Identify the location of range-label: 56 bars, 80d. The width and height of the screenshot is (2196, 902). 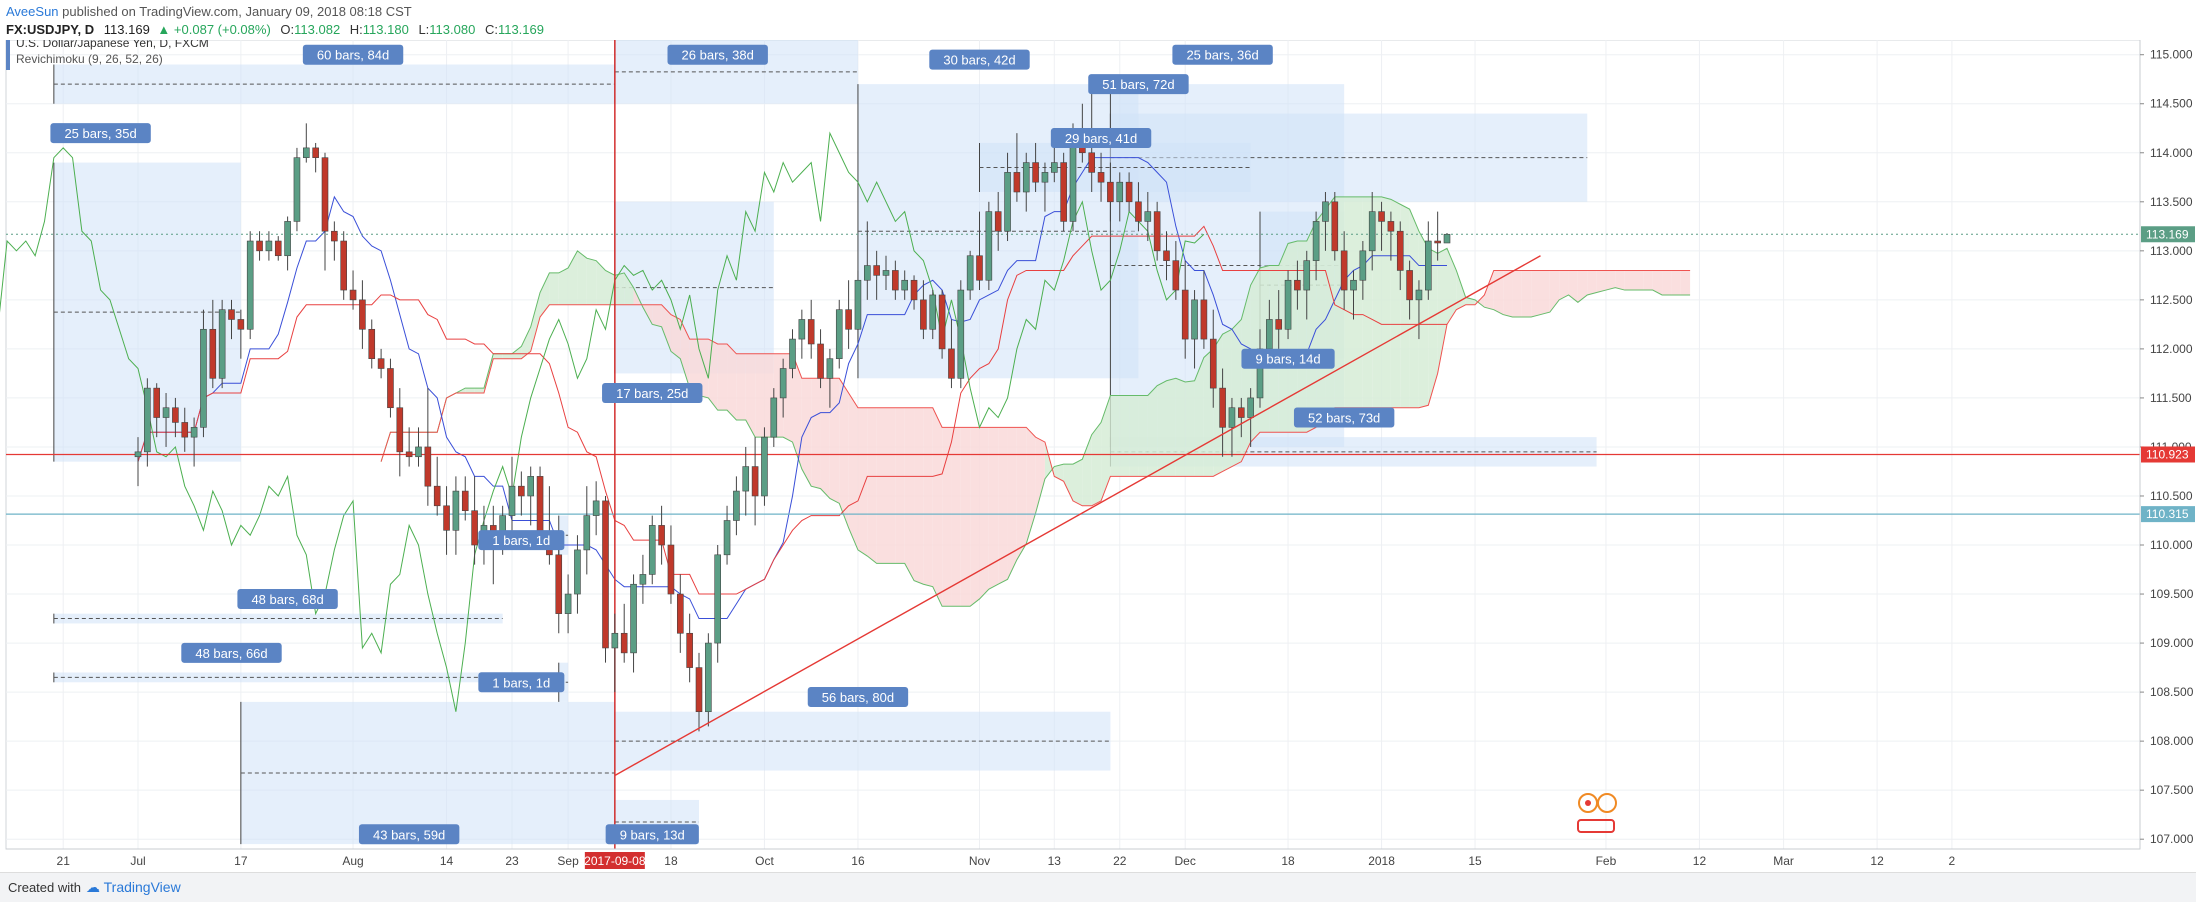
(858, 697).